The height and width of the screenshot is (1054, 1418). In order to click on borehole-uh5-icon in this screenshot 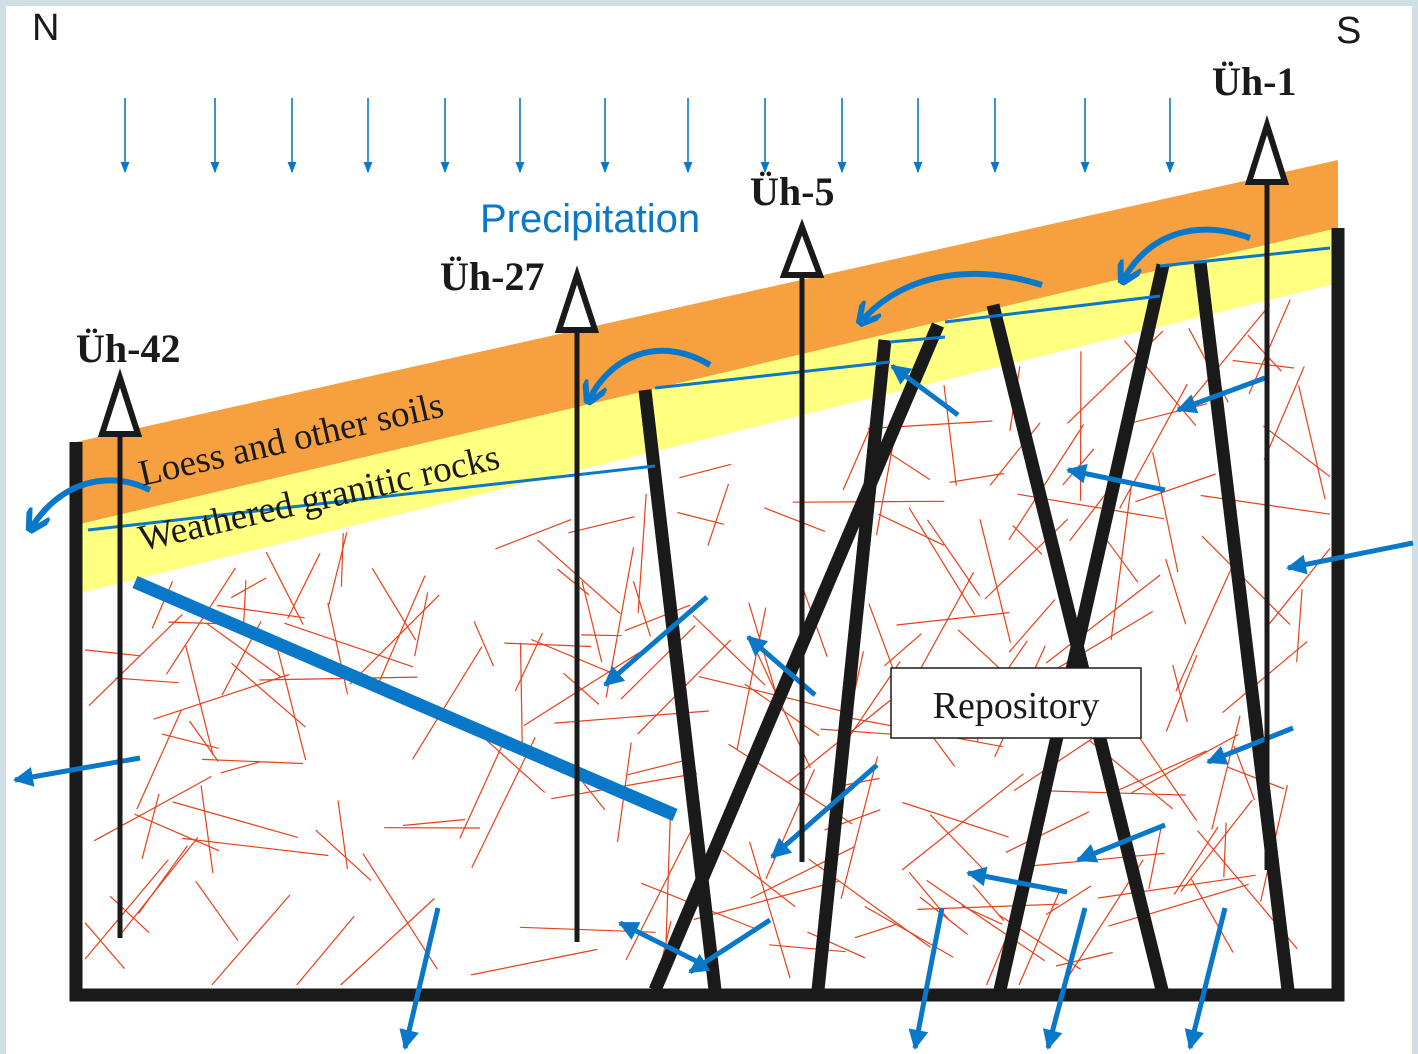, I will do `click(802, 248)`.